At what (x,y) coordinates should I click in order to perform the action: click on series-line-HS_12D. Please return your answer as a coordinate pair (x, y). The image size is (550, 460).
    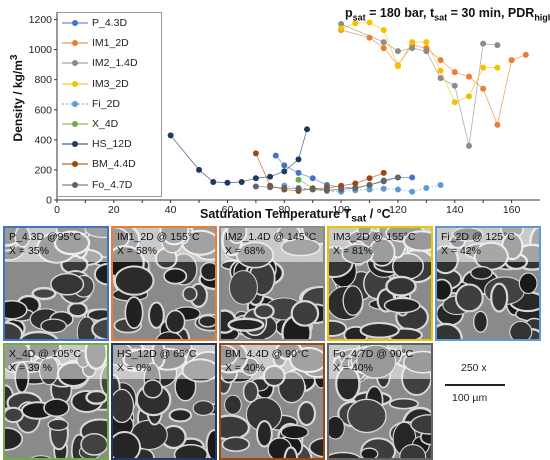
    Looking at the image, I should click on (239, 156).